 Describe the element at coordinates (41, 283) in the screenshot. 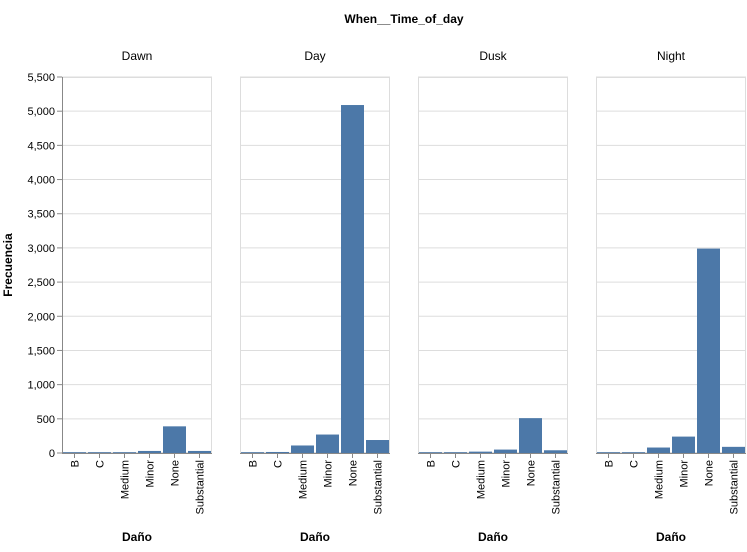

I see `y-tick-label: 2,500` at that location.